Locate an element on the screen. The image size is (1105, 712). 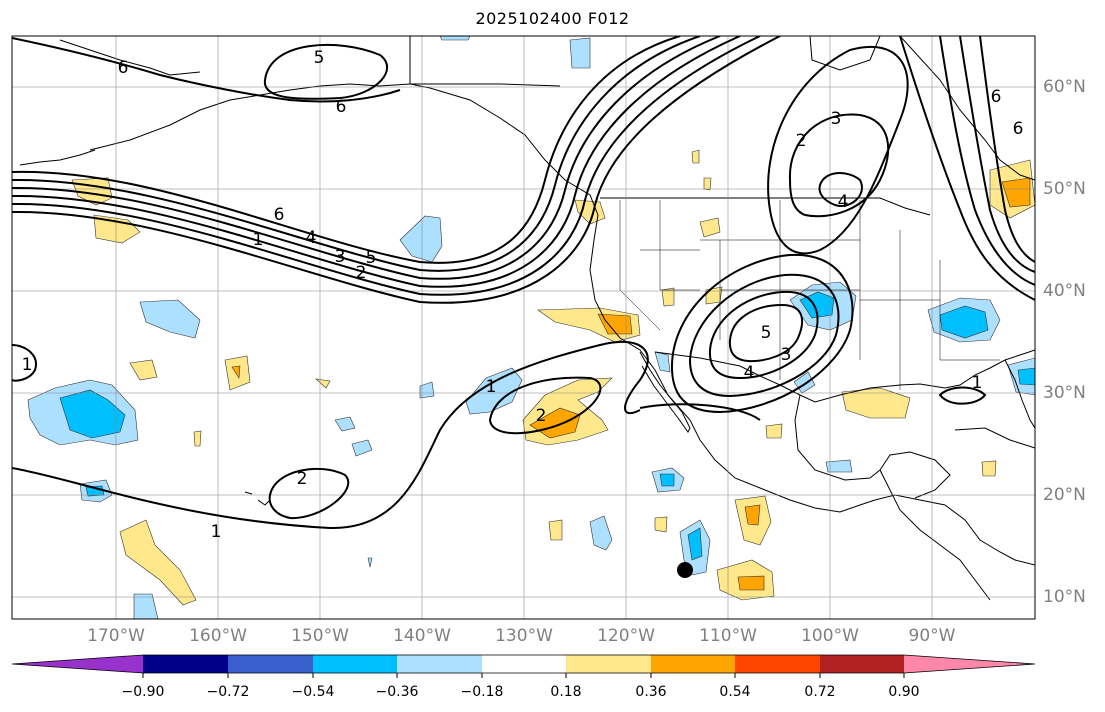
contour-closed-2b is located at coordinates (545, 405).